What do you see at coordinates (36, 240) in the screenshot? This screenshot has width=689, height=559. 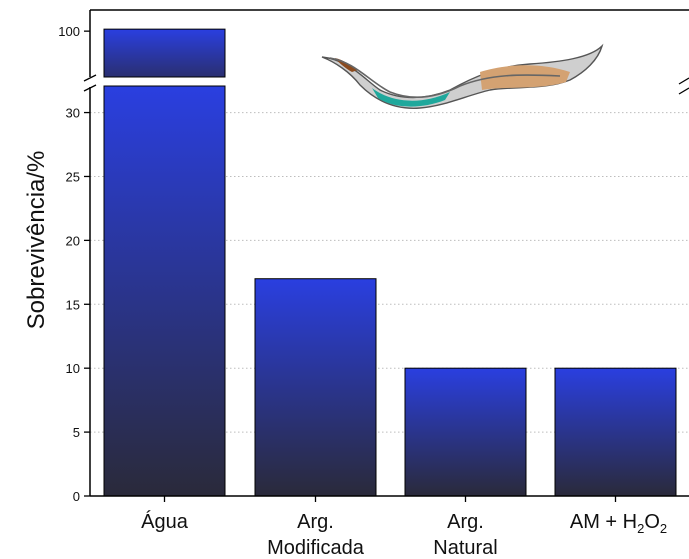 I see `y-axis-title: Sobrevivência/%` at bounding box center [36, 240].